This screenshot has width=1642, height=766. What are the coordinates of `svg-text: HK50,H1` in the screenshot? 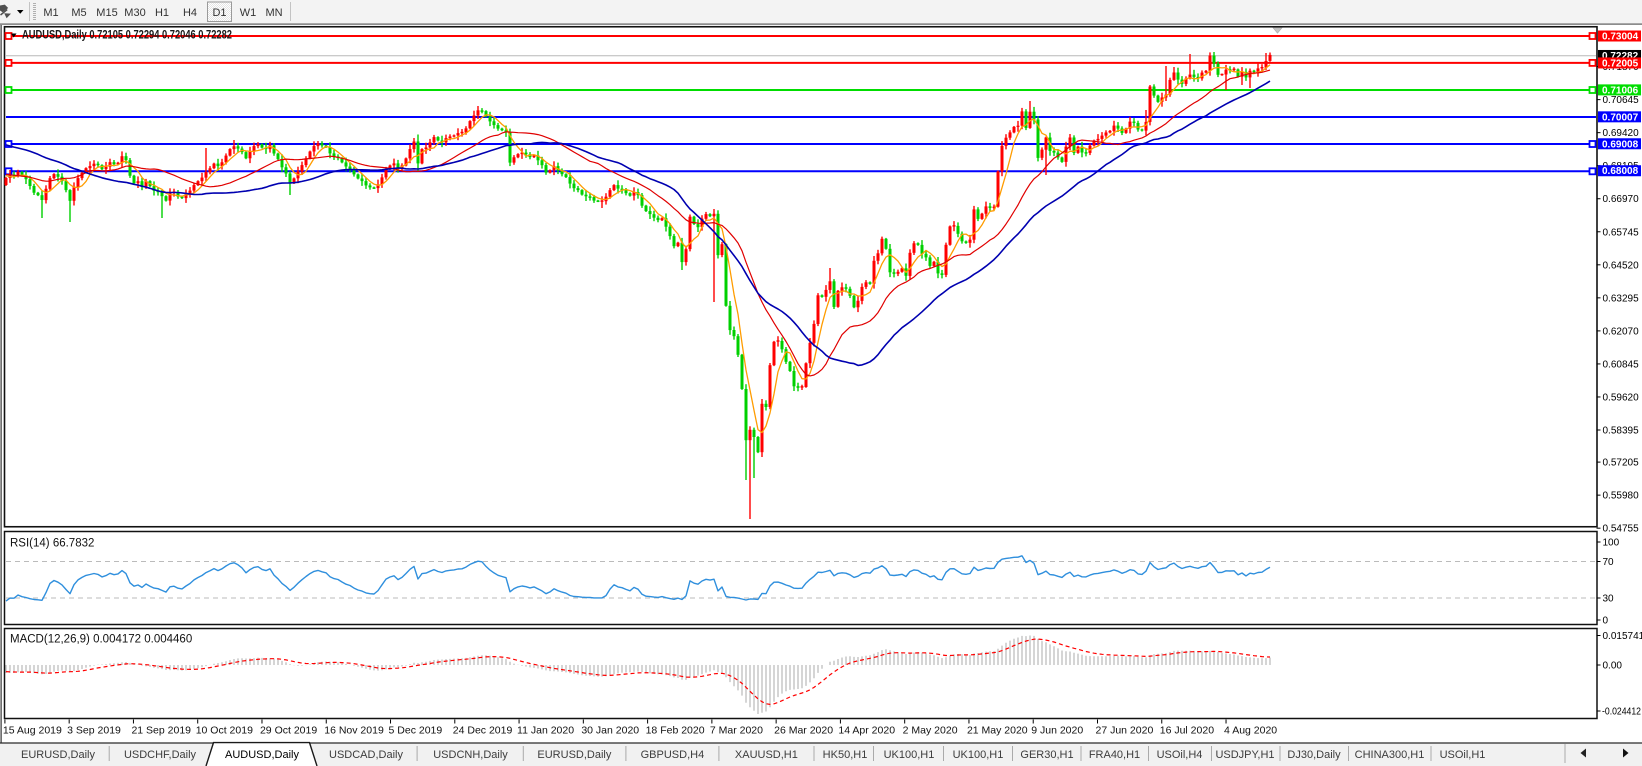 It's located at (845, 755).